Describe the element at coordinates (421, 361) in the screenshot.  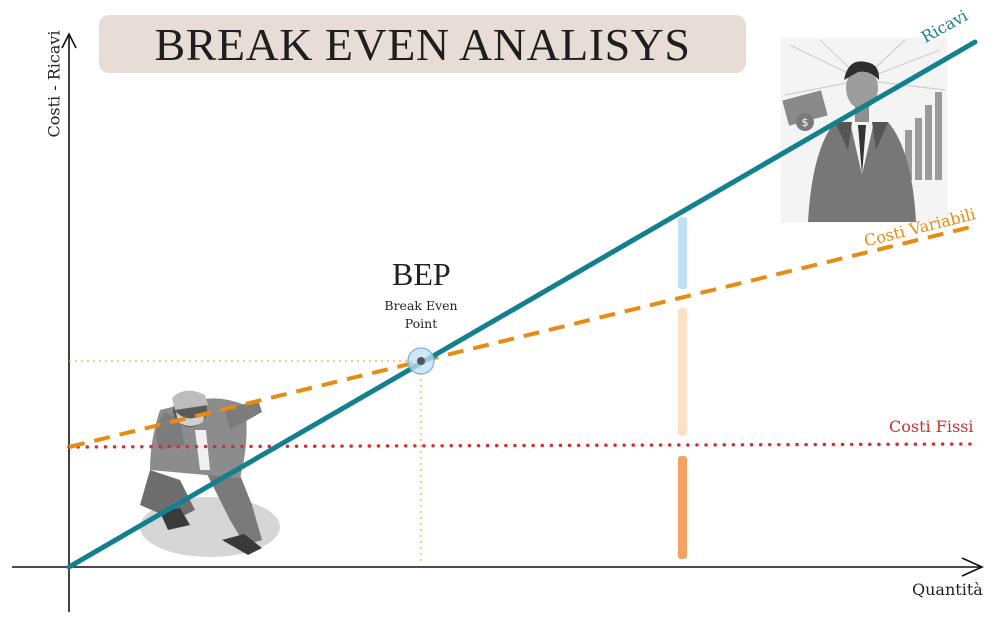
I see `bep-marker` at that location.